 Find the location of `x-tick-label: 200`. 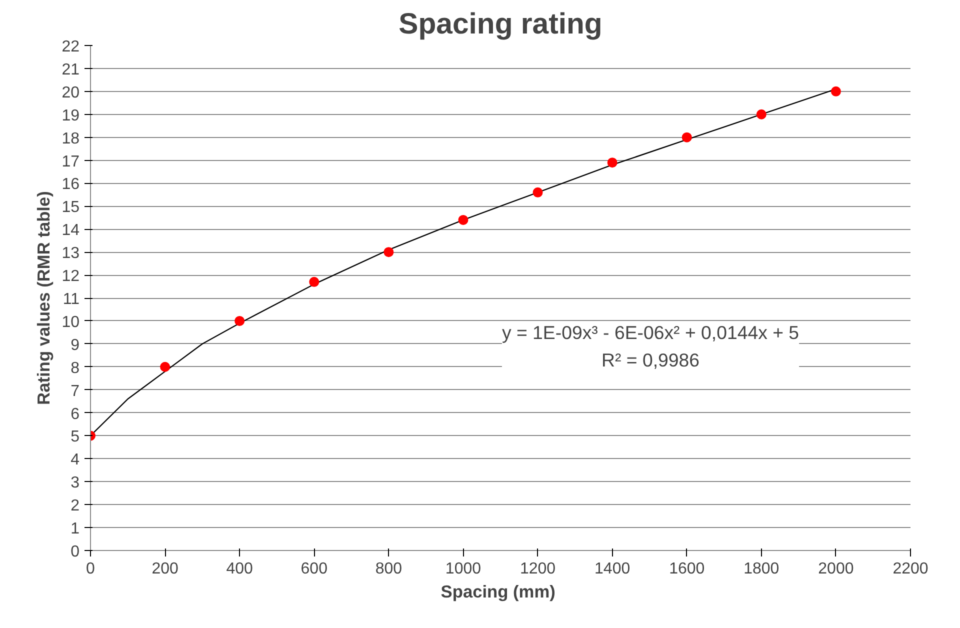

x-tick-label: 200 is located at coordinates (165, 569).